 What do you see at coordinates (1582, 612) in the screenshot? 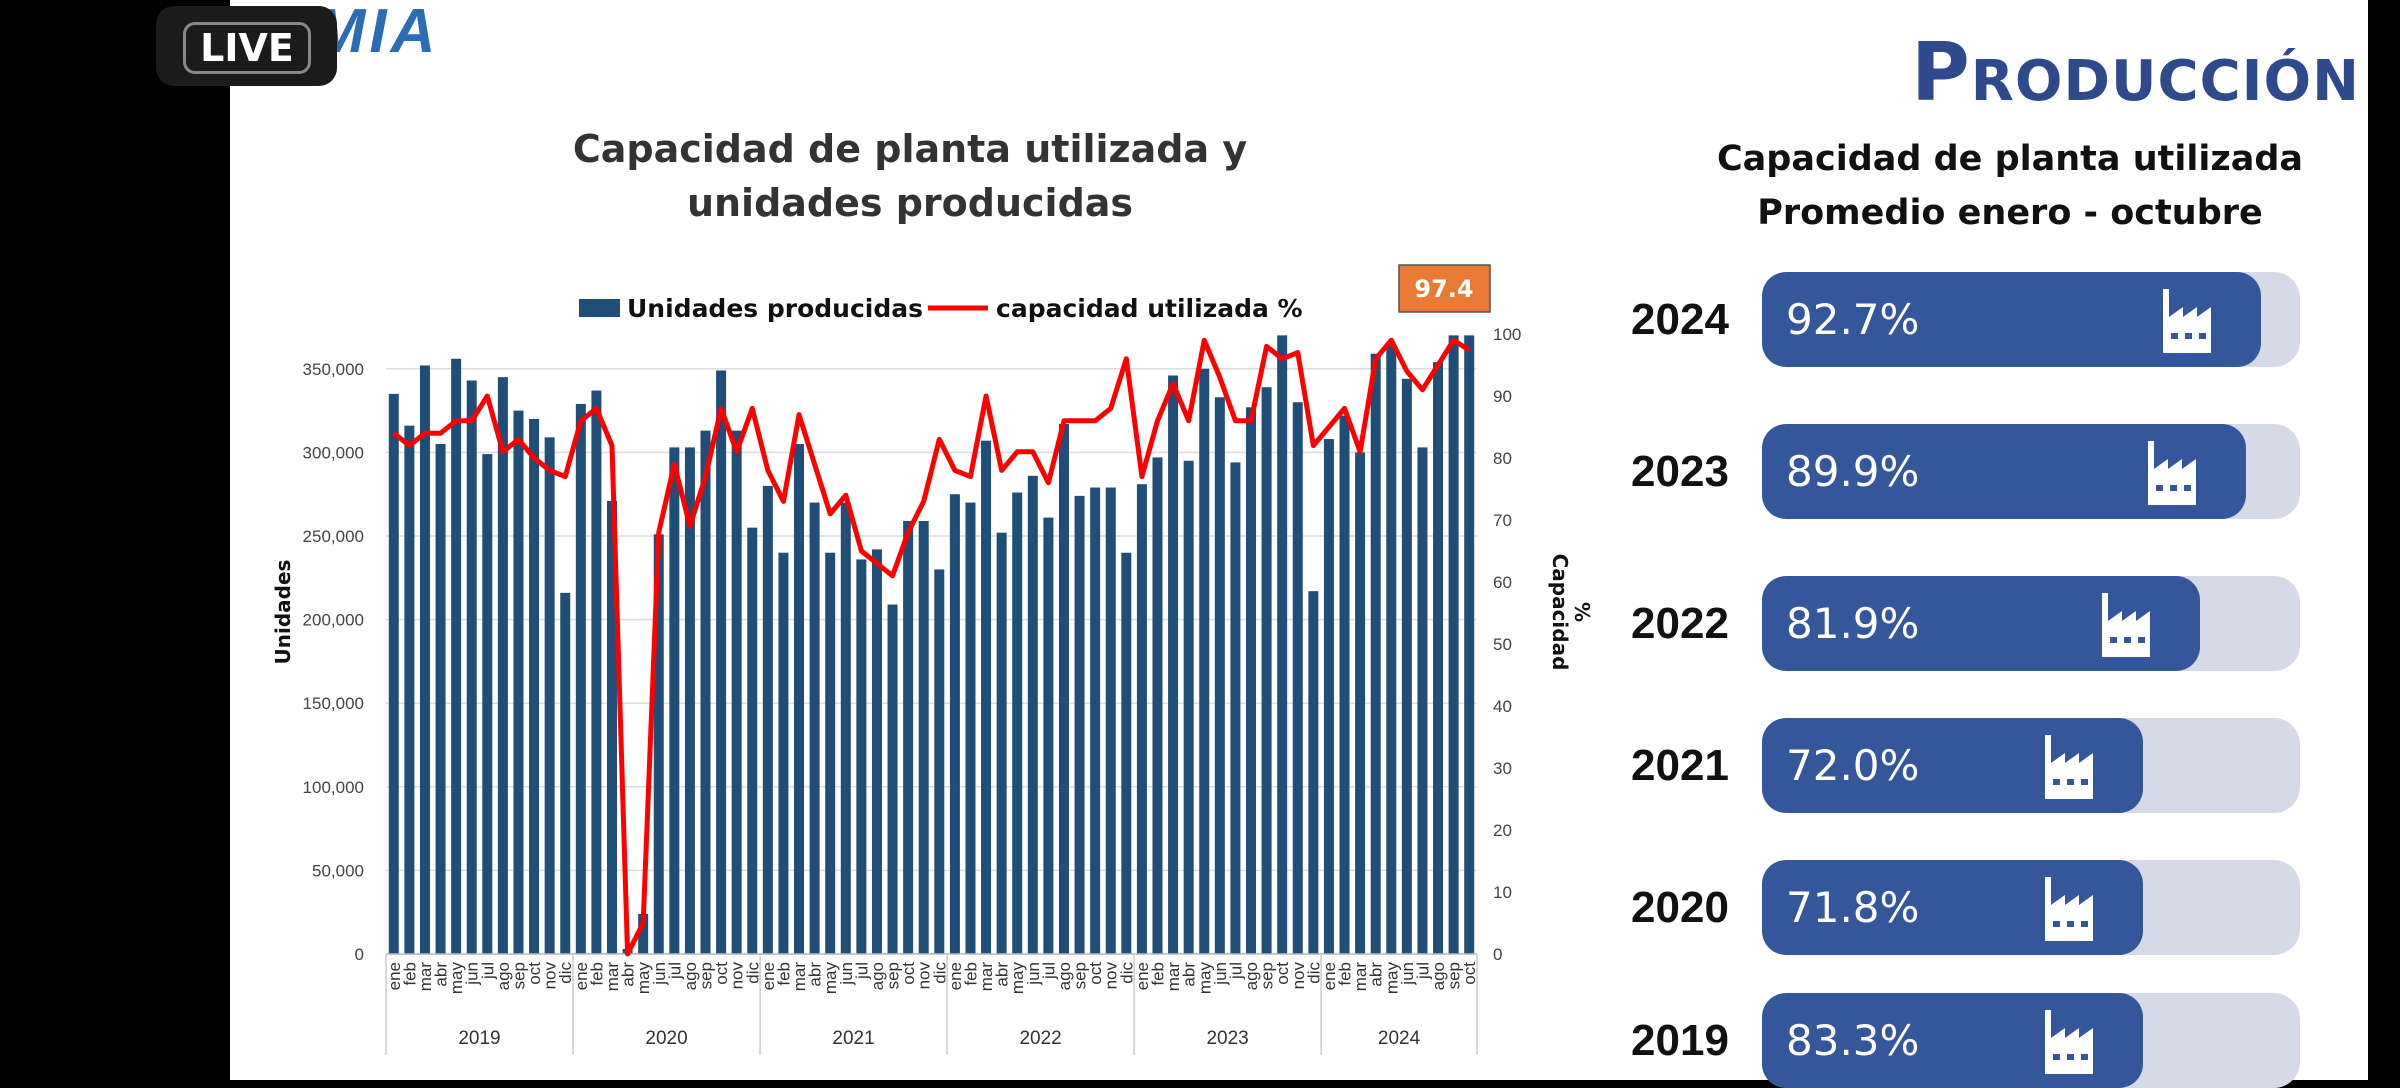
I see `y2-axis-title-unit: %` at bounding box center [1582, 612].